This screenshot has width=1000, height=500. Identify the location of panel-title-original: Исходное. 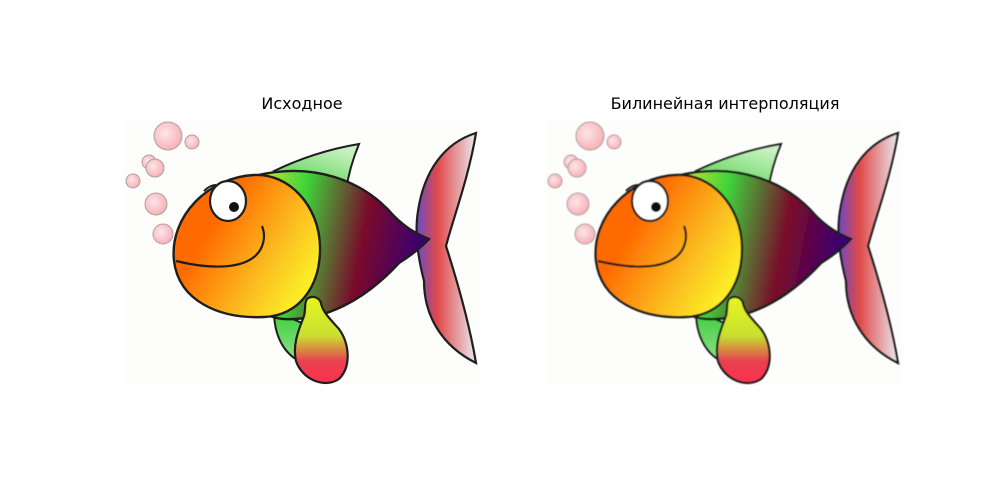
(302, 103).